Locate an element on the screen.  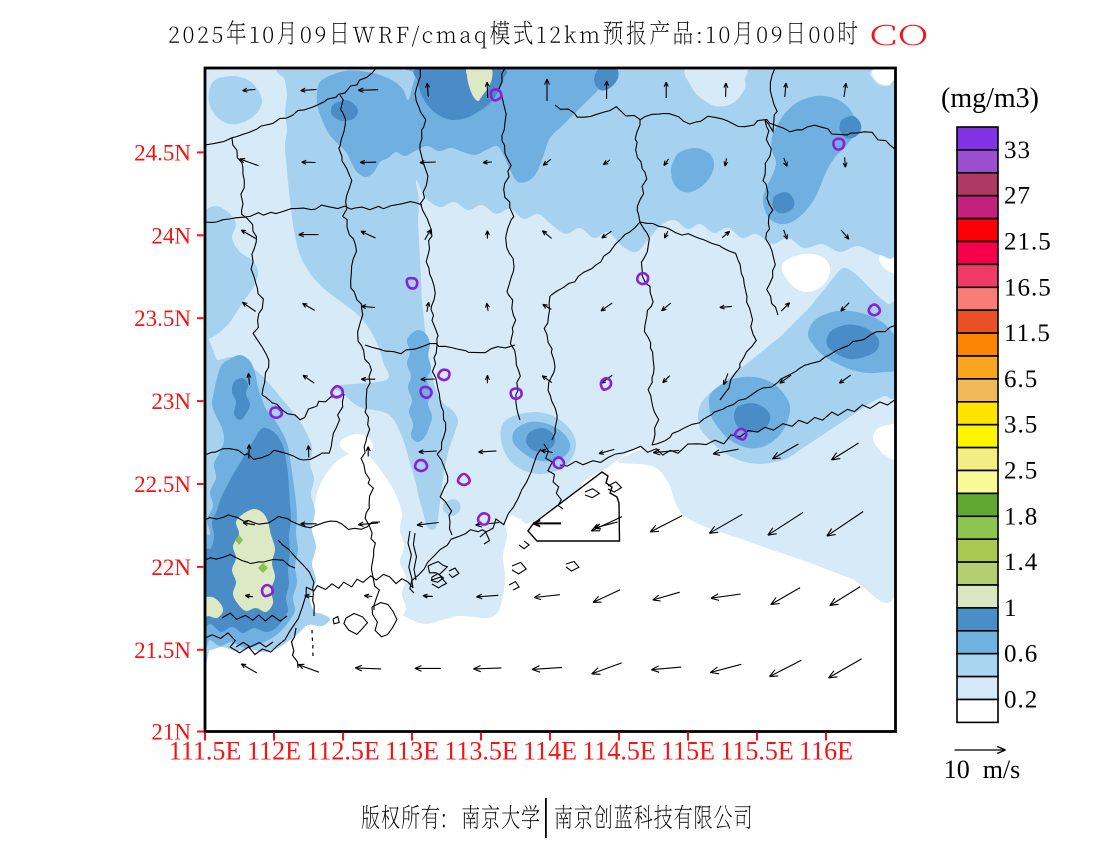
svg-text: 113E is located at coordinates (412, 751).